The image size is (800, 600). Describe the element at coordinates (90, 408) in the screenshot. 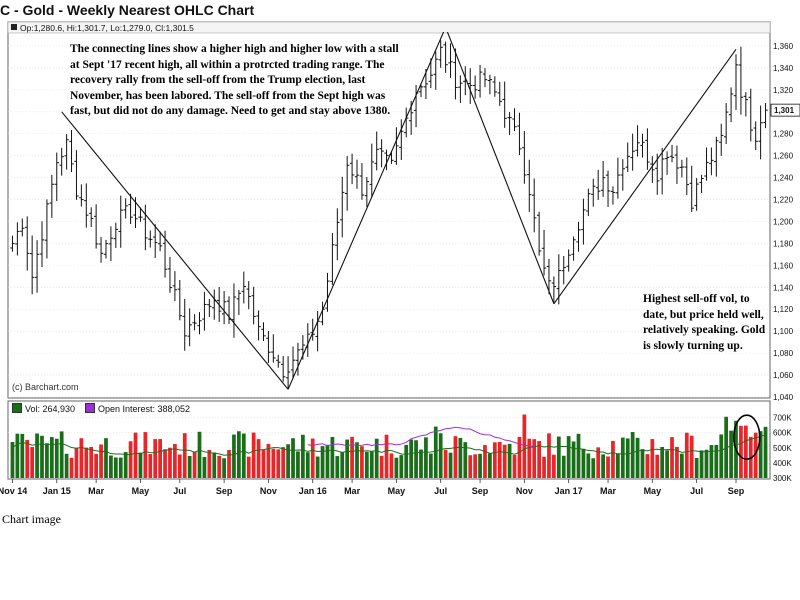

I see `open-interest-legend-swatch` at that location.